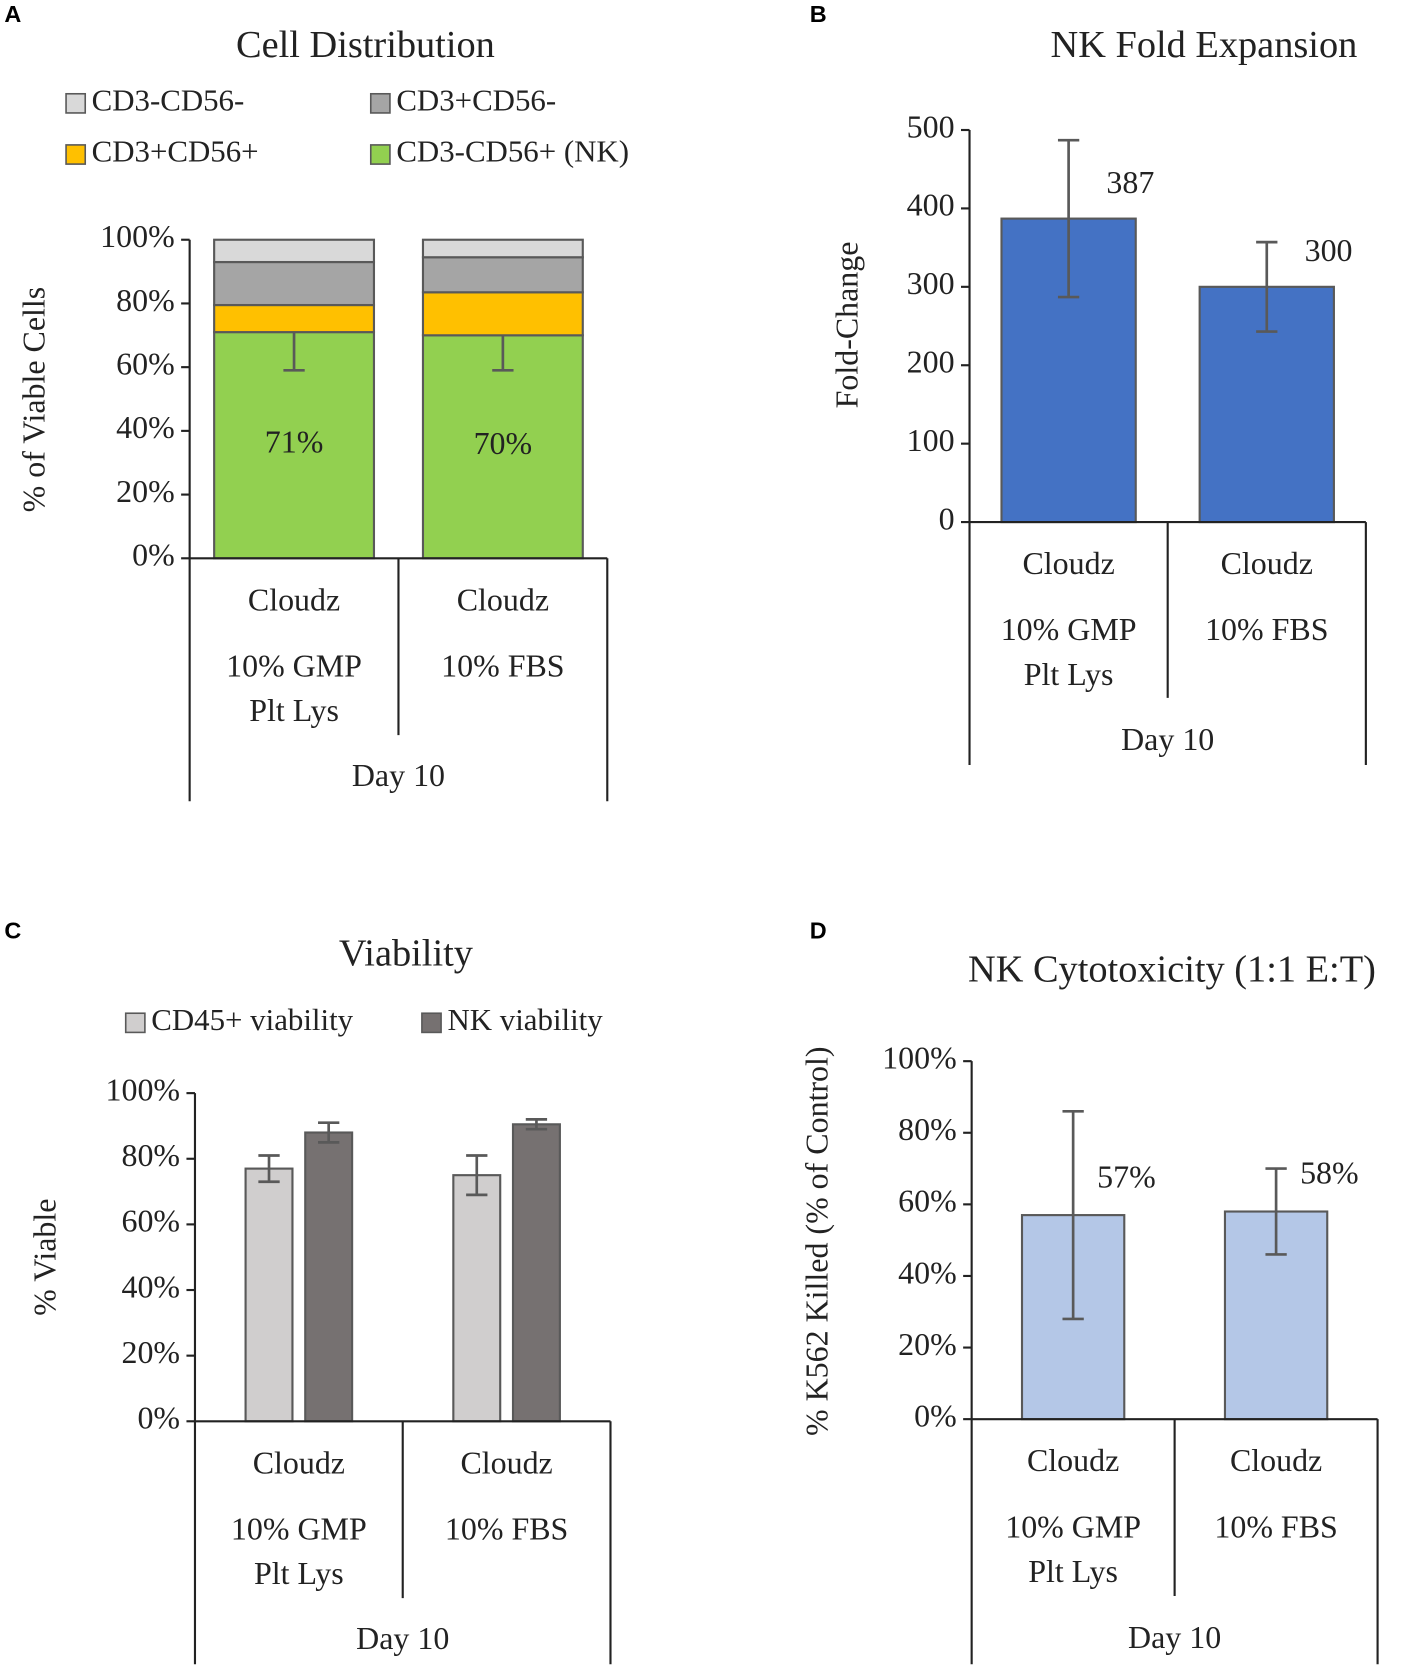  Describe the element at coordinates (931, 440) in the screenshot. I see `y-tick-label: 100` at that location.